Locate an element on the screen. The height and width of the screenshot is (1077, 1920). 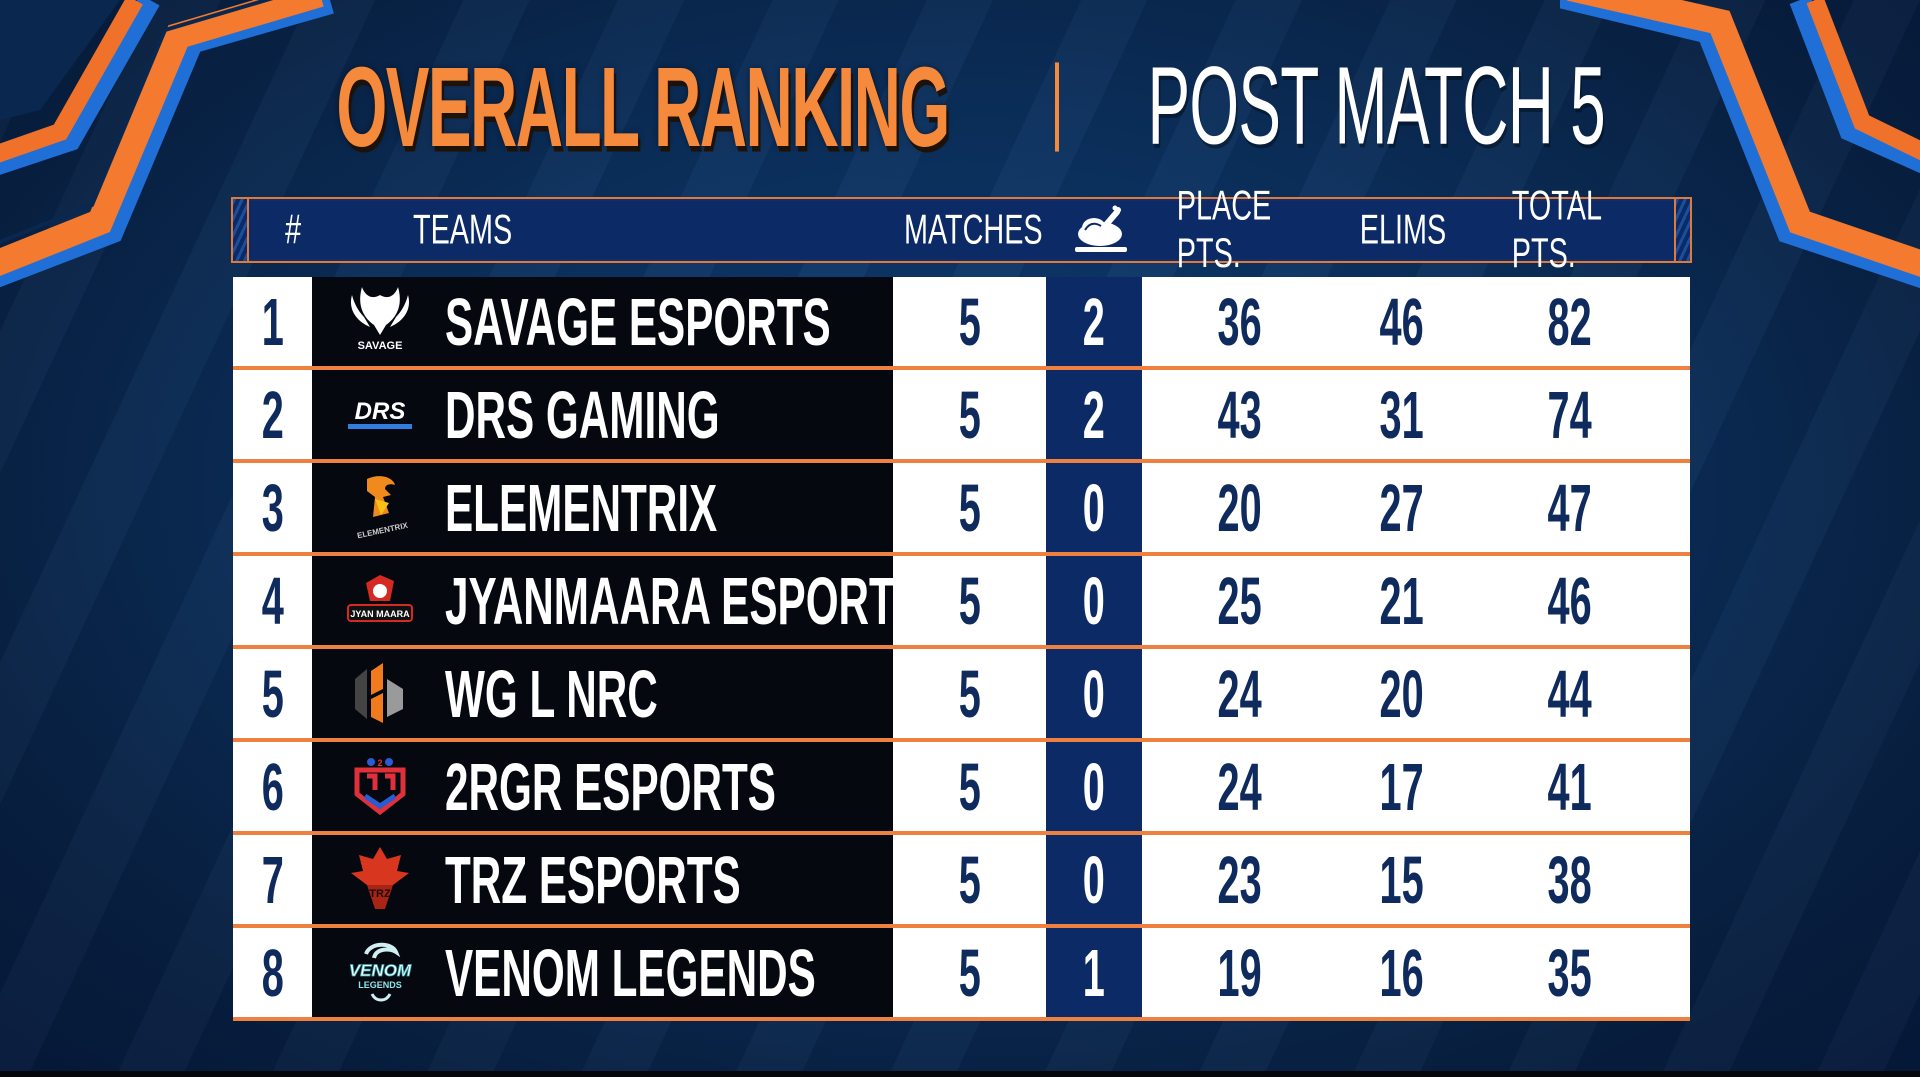
total-pts-value: 74 is located at coordinates (1570, 414).